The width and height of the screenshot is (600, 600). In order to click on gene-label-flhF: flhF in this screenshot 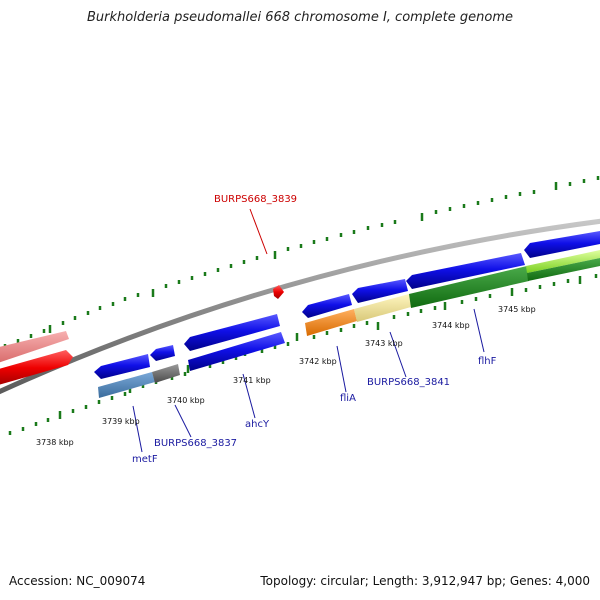, I will do `click(487, 361)`.